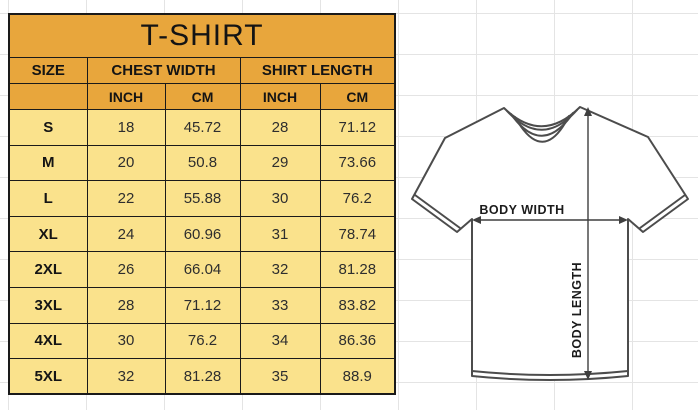 The height and width of the screenshot is (410, 698). What do you see at coordinates (357, 127) in the screenshot?
I see `length-cm-value: 71.12` at bounding box center [357, 127].